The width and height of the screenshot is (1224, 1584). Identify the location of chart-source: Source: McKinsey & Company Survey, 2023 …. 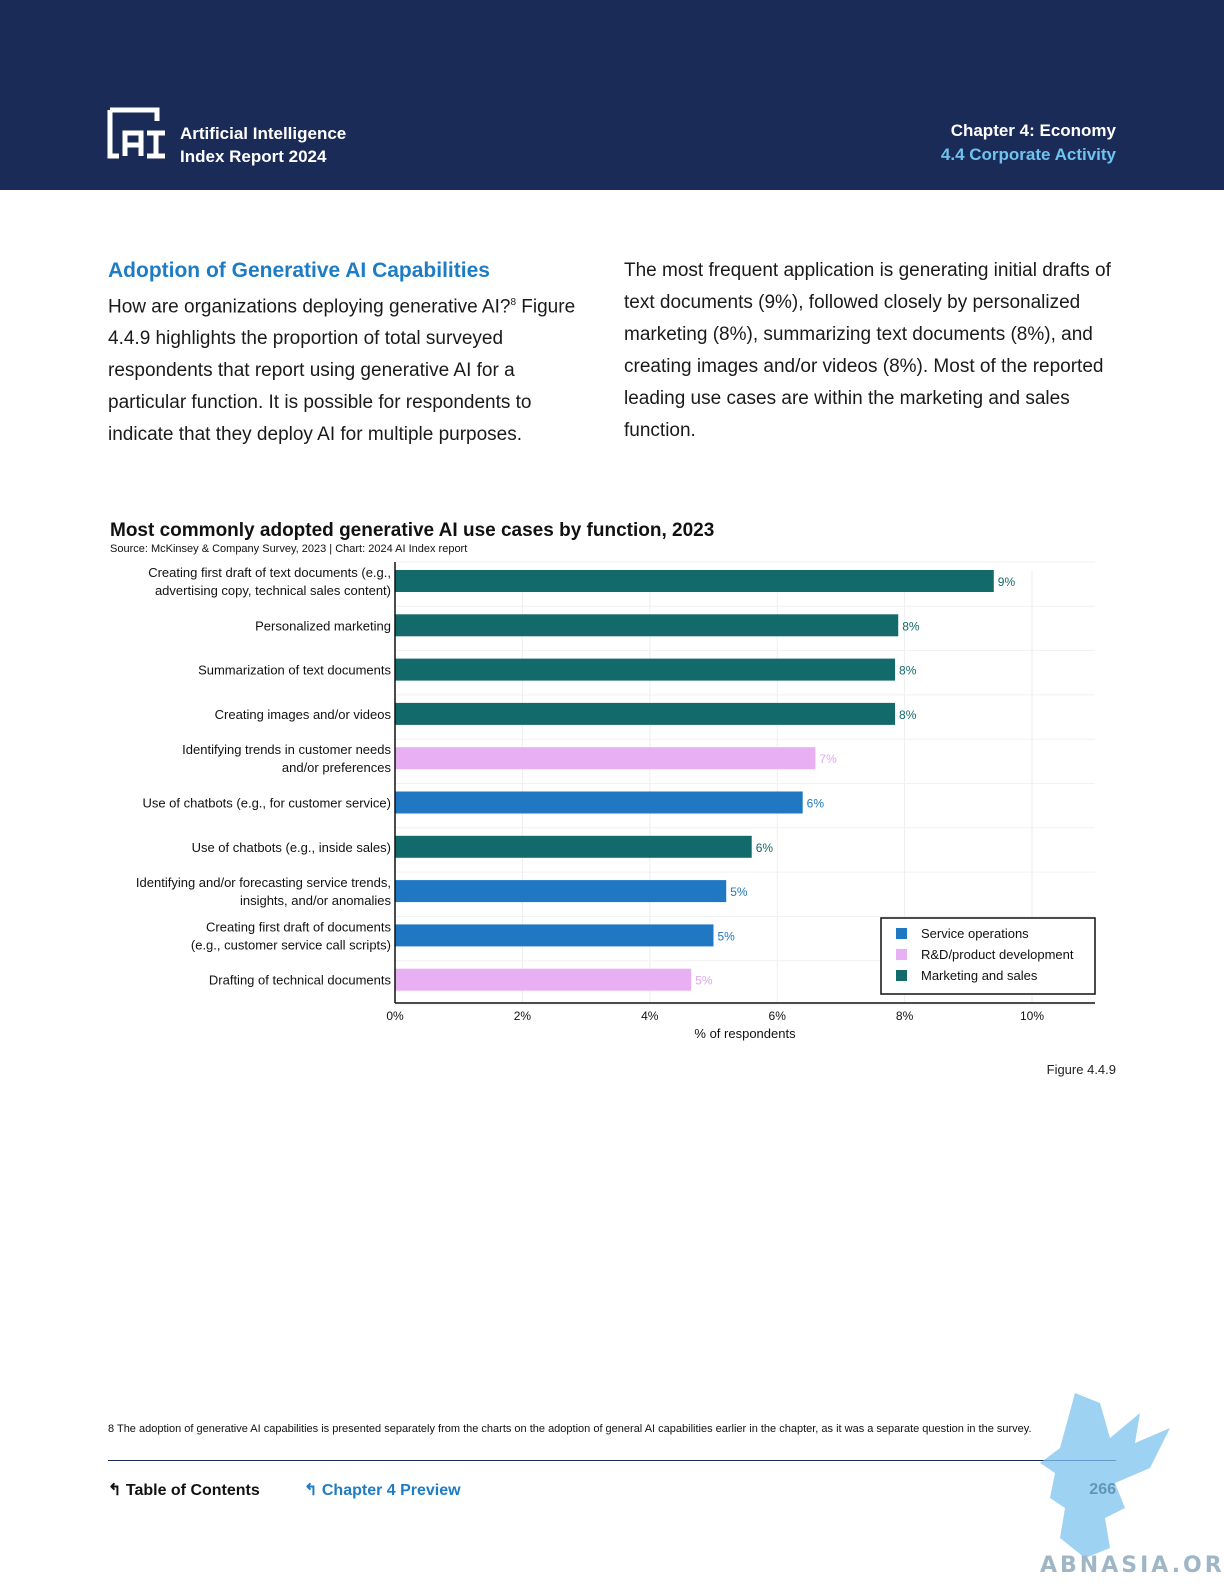
(289, 549).